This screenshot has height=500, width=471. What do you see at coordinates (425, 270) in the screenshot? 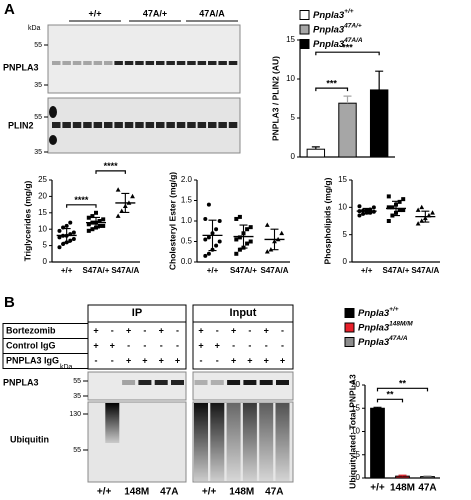
I see `x-tick-label: S47A/A` at bounding box center [425, 270].